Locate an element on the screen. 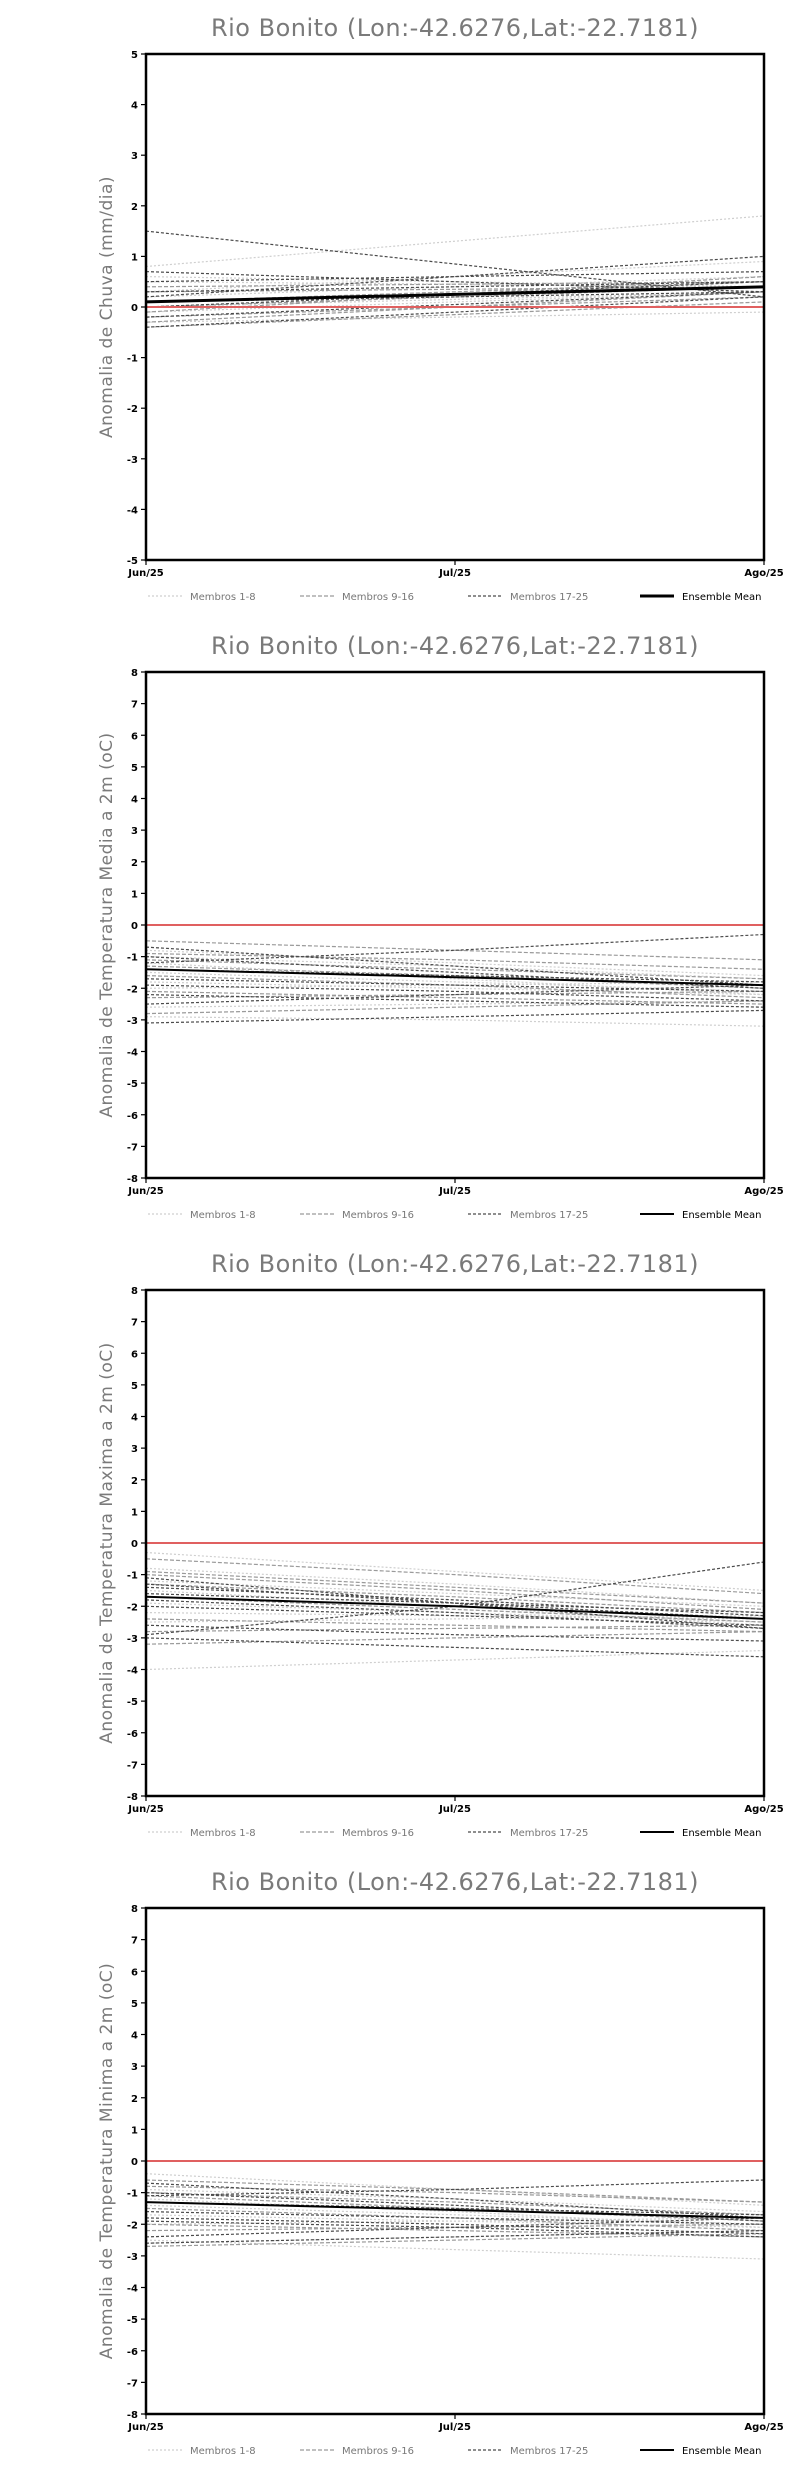  x-tick-label: Jul/25 is located at coordinates (454, 1809).